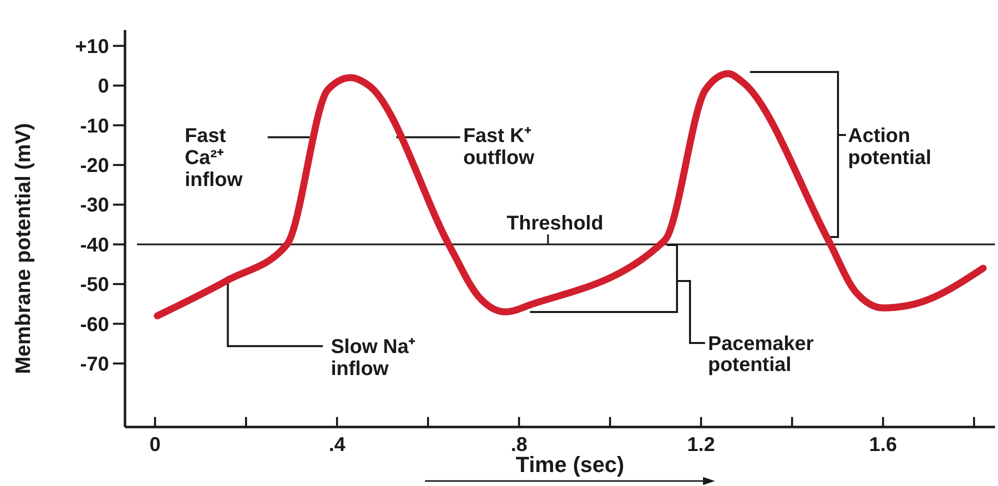 Image resolution: width=998 pixels, height=486 pixels. I want to click on annotation: Action potential, so click(890, 147).